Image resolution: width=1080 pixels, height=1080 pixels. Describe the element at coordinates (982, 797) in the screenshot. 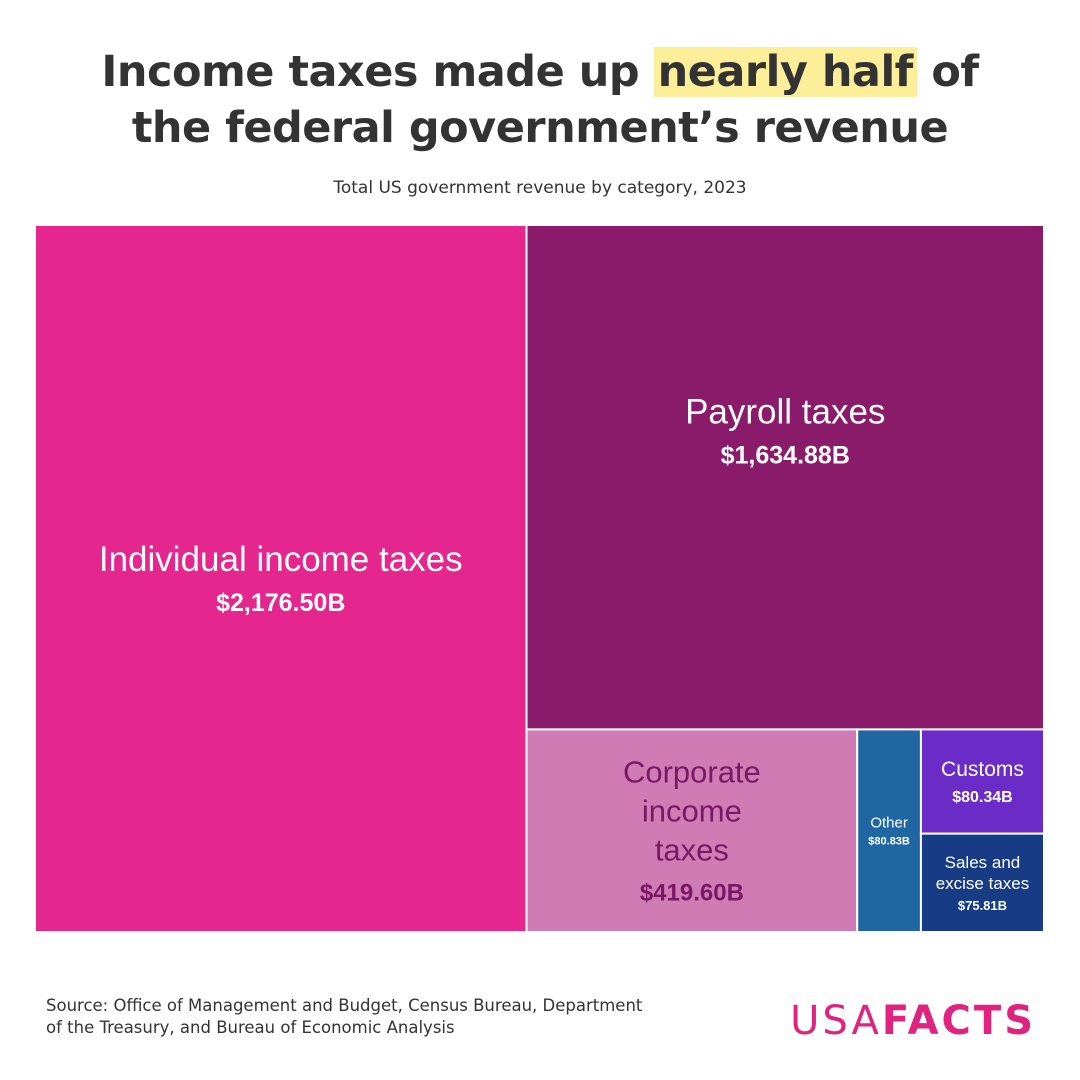

I see `tile-value-customs: $80.34B` at that location.